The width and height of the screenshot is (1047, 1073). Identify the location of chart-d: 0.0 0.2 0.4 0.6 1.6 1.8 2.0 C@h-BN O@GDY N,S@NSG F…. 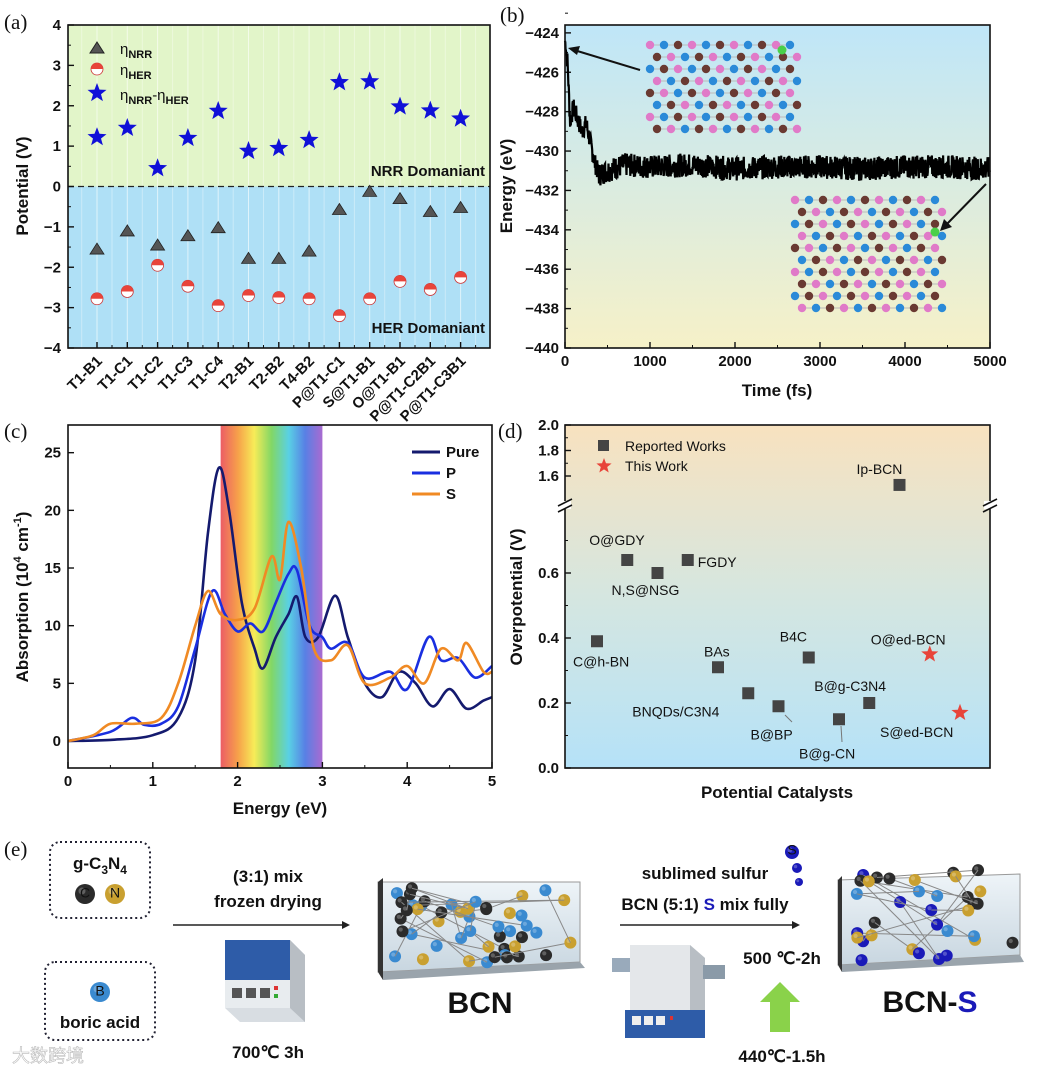
(768, 597).